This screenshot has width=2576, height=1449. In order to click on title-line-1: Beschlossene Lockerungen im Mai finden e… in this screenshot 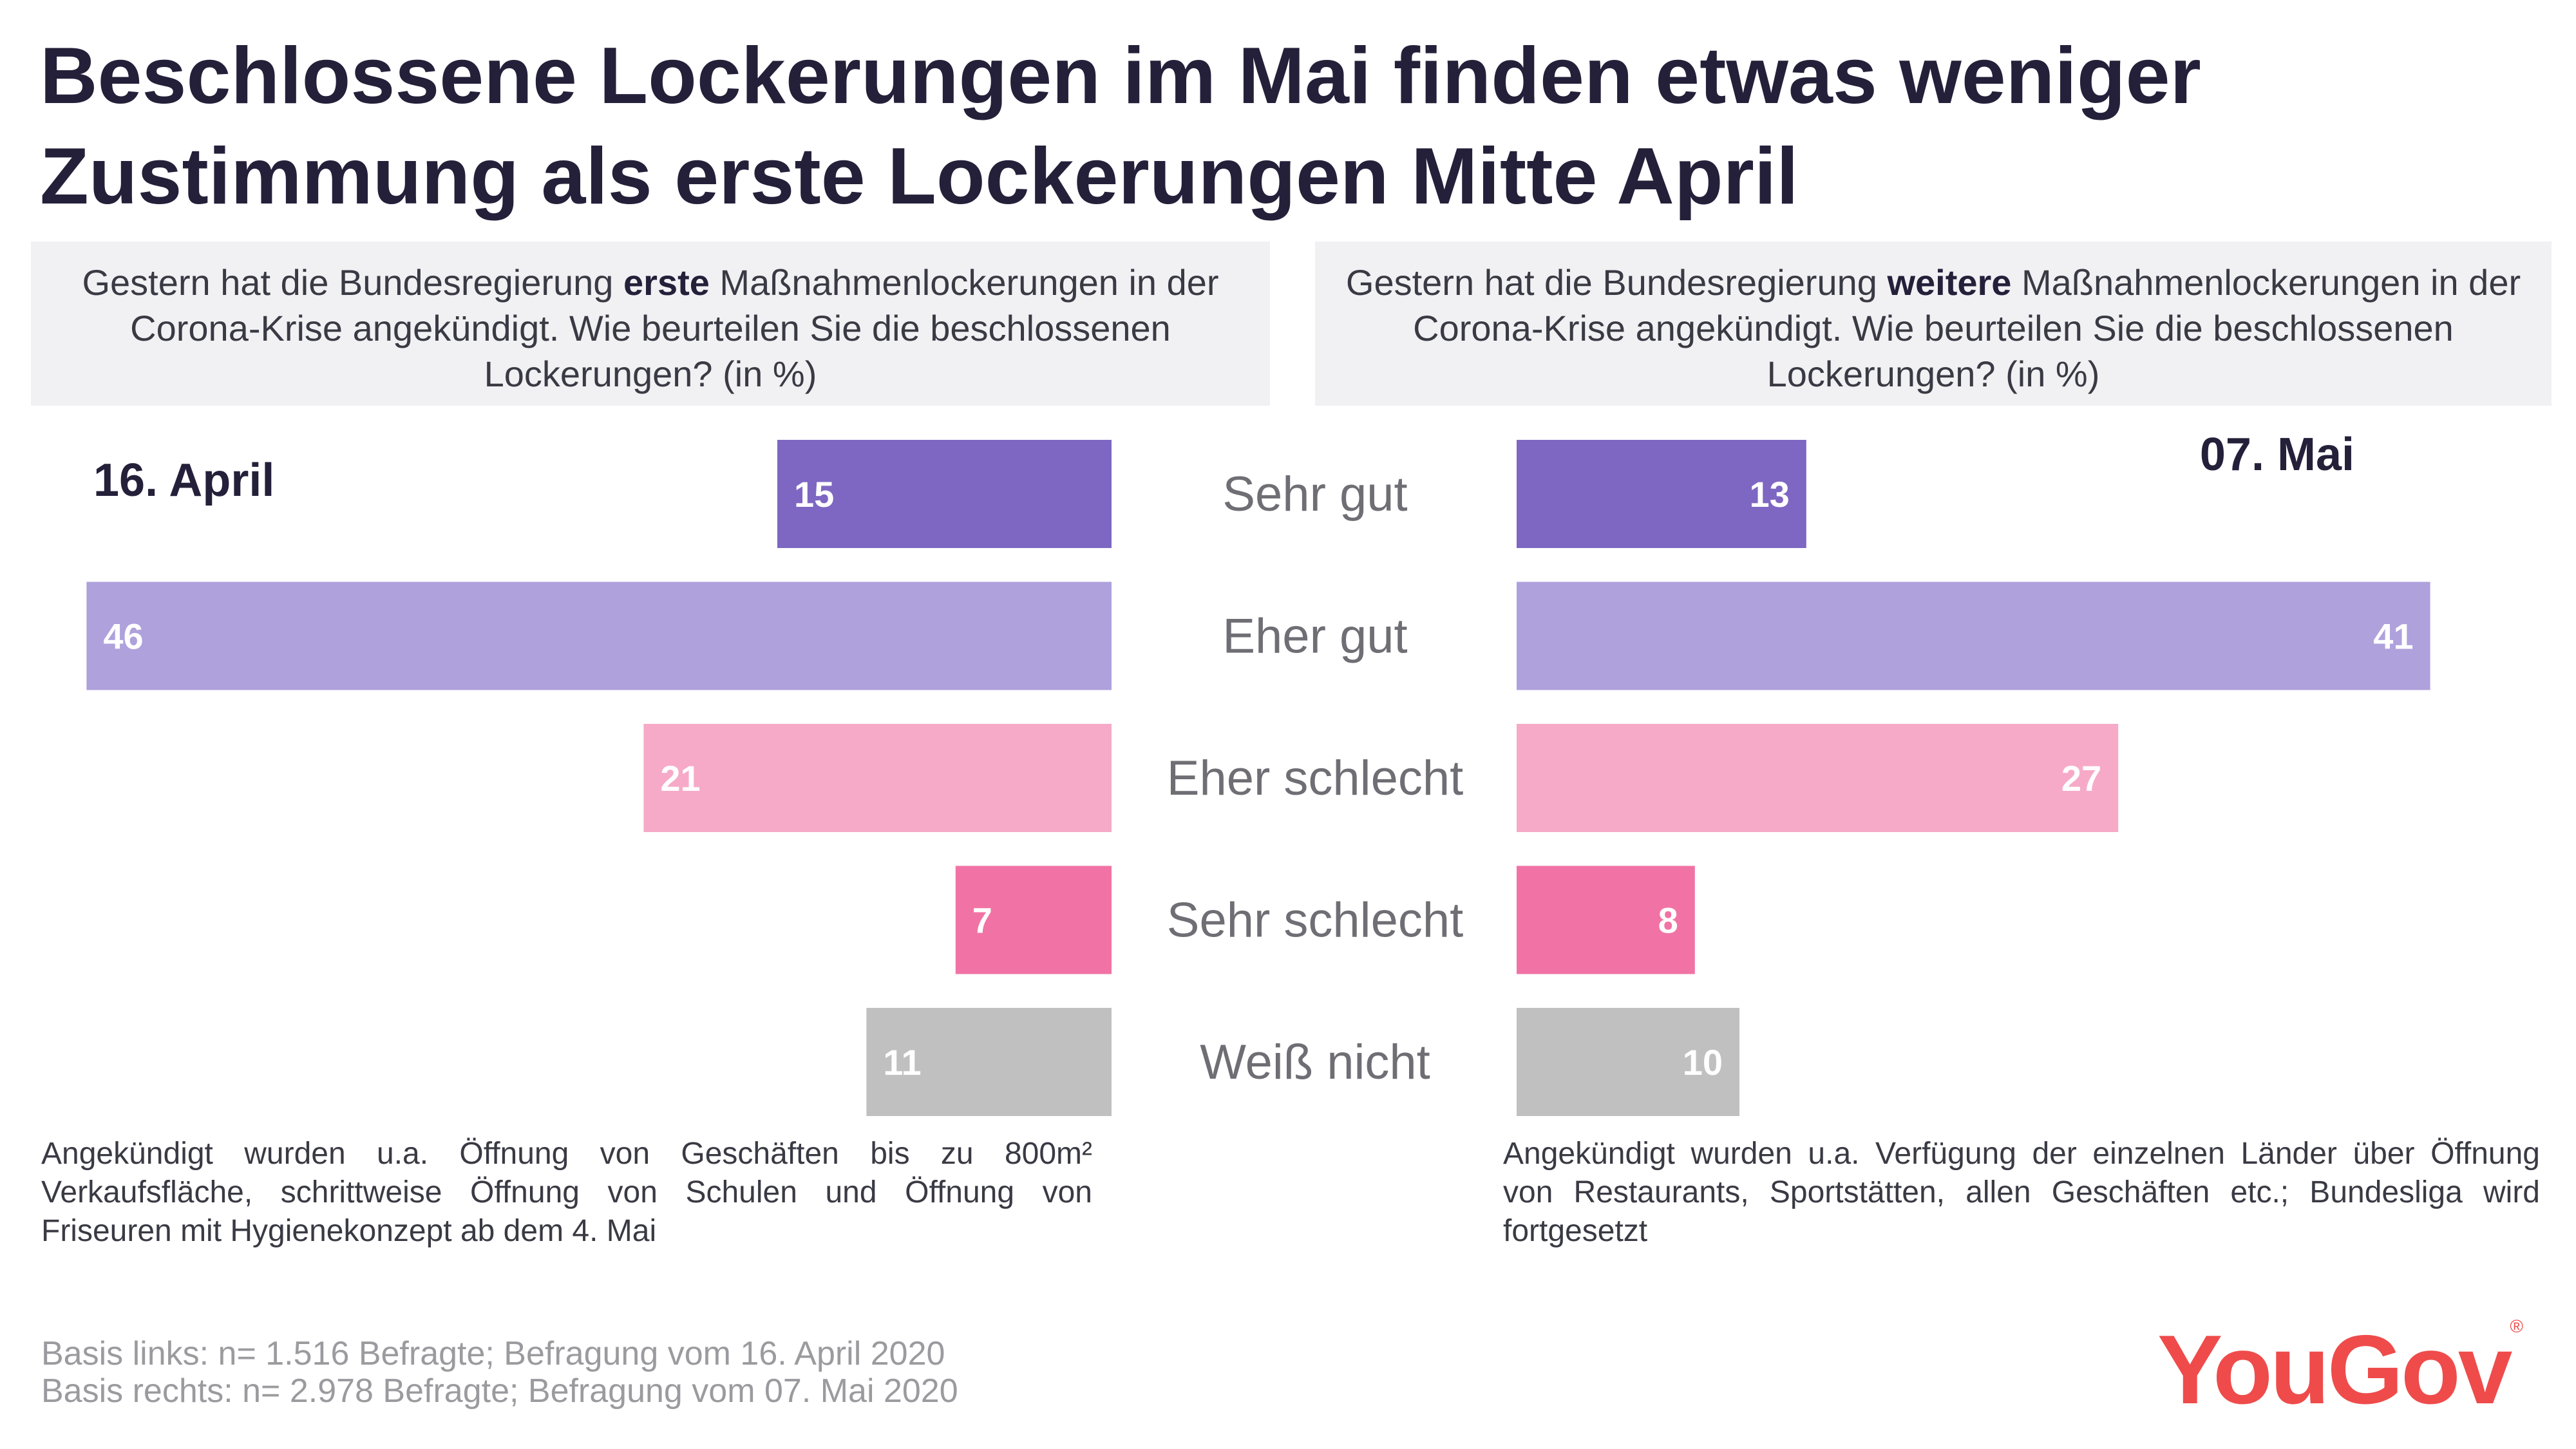, I will do `click(1121, 76)`.